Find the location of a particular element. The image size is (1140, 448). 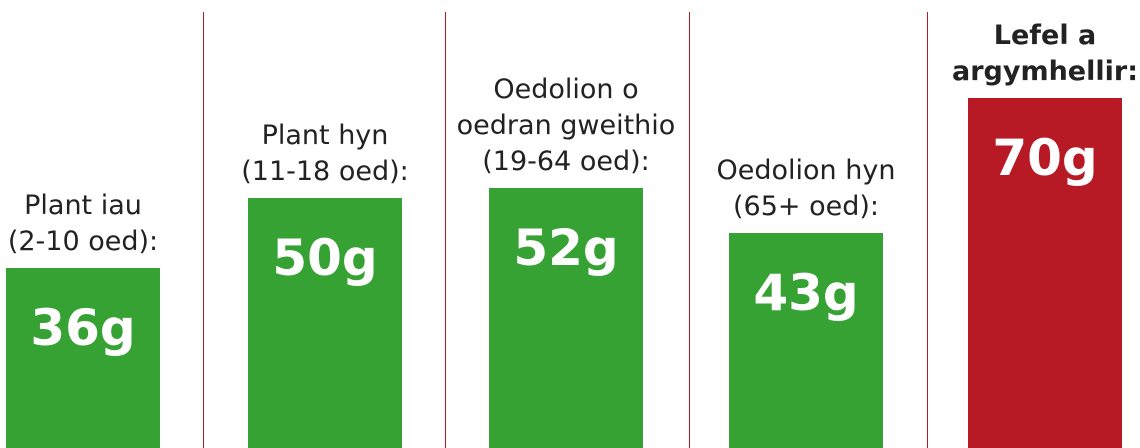

value-label: 43g is located at coordinates (806, 293).